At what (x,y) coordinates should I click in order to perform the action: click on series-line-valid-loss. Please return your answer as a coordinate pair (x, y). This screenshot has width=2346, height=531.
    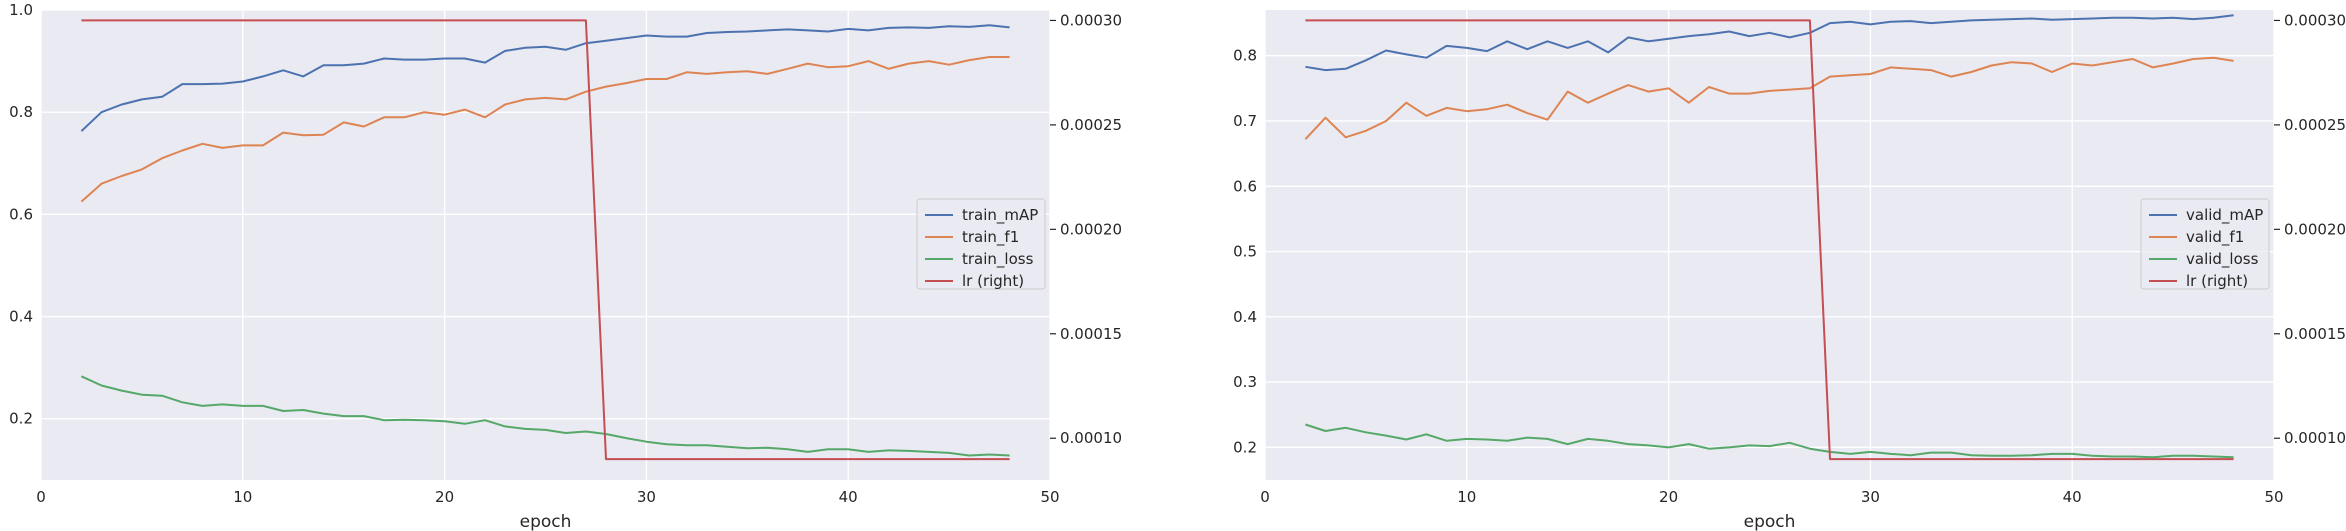
    Looking at the image, I should click on (1769, 441).